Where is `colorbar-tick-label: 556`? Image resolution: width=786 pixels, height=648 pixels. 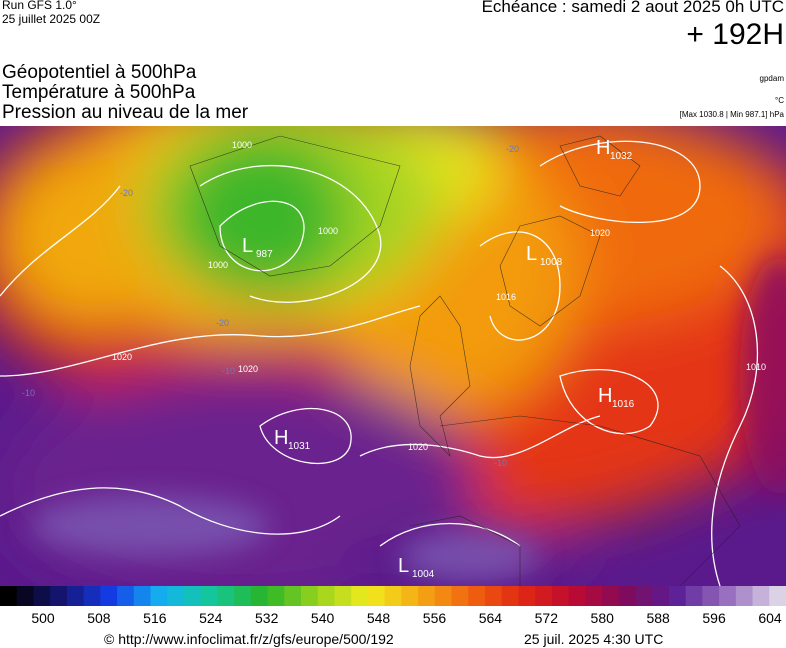 colorbar-tick-label: 556 is located at coordinates (435, 618).